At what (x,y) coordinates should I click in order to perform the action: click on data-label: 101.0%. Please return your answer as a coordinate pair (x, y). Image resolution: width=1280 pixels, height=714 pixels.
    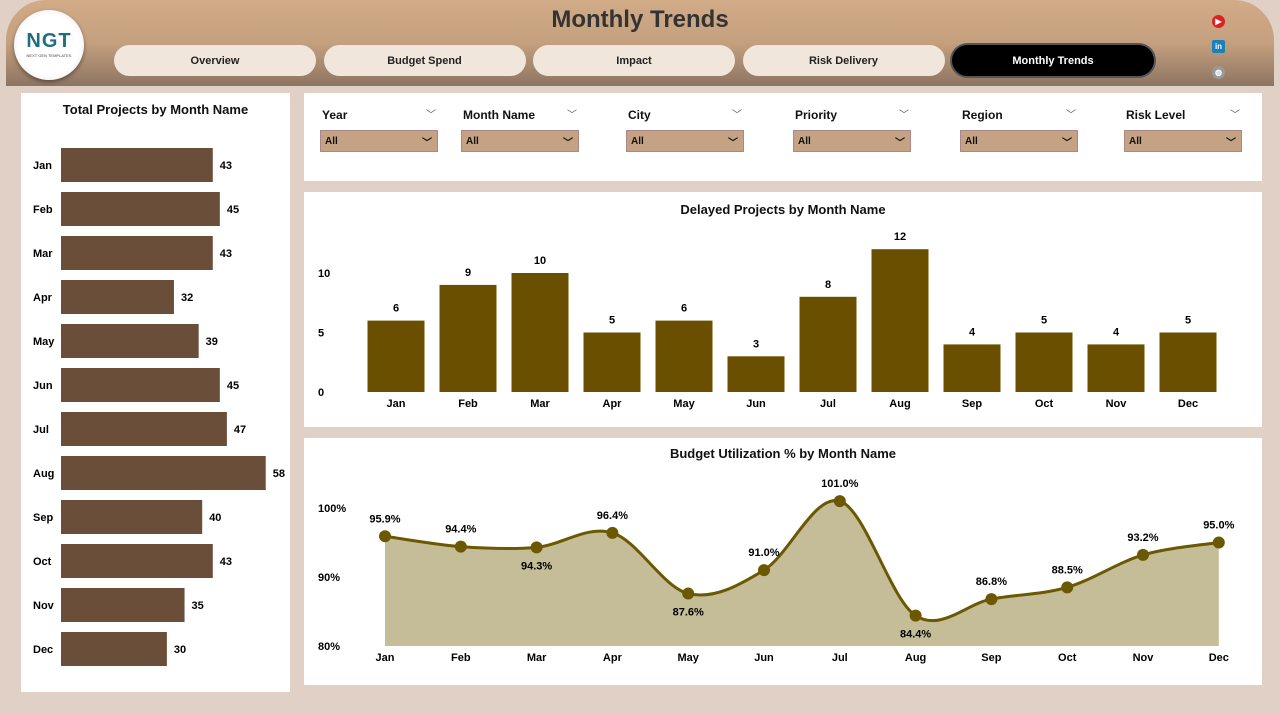
    Looking at the image, I should click on (840, 484).